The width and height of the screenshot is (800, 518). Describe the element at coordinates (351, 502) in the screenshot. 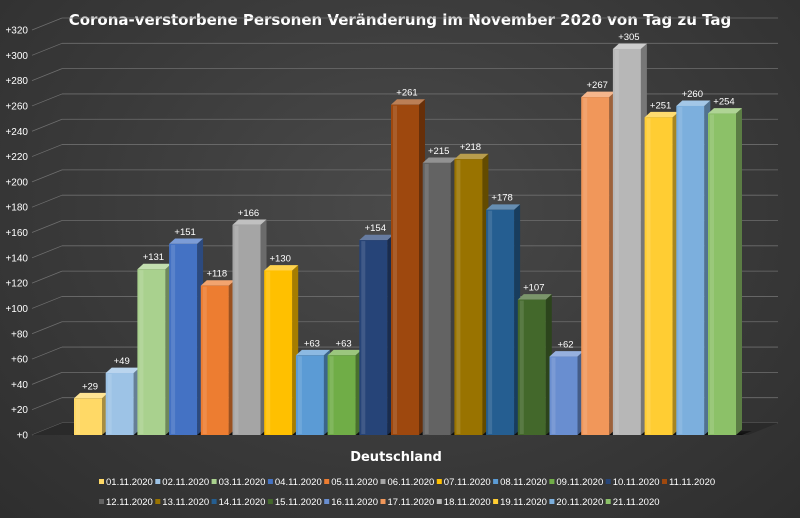

I see `legend-item: 16.11.2020` at that location.